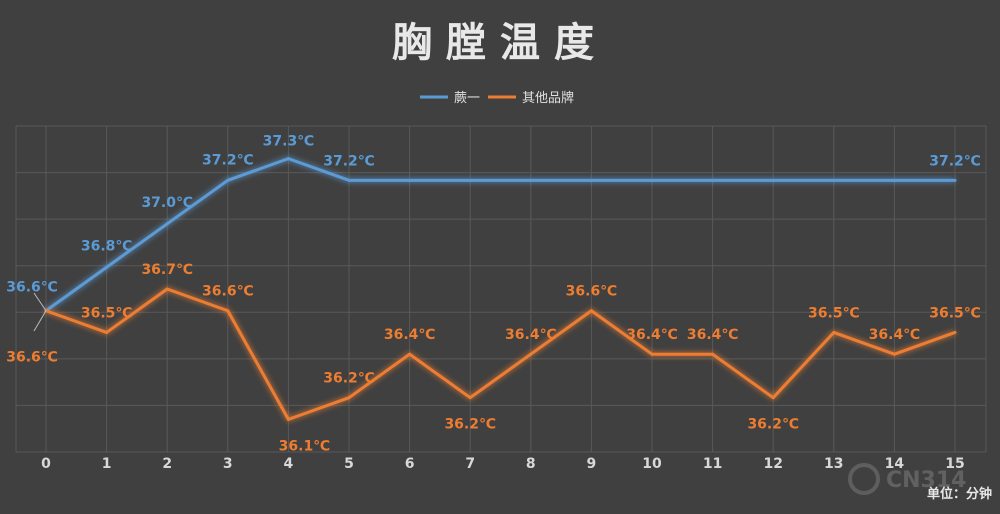  Describe the element at coordinates (954, 464) in the screenshot. I see `x-tick-label: 15` at that location.